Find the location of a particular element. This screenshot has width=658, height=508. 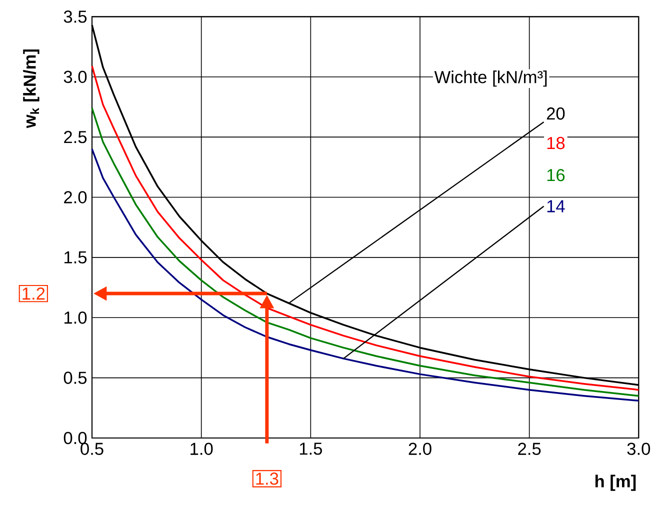

y-tick-label: 1.0 is located at coordinates (75, 317).